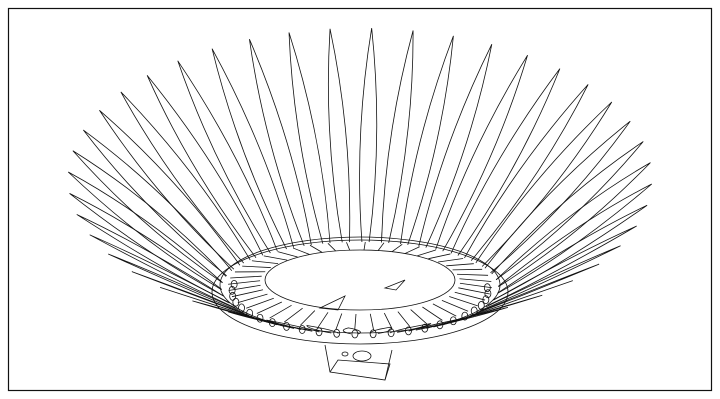  Describe the element at coordinates (345, 354) in the screenshot. I see `bracket-hole-small` at that location.